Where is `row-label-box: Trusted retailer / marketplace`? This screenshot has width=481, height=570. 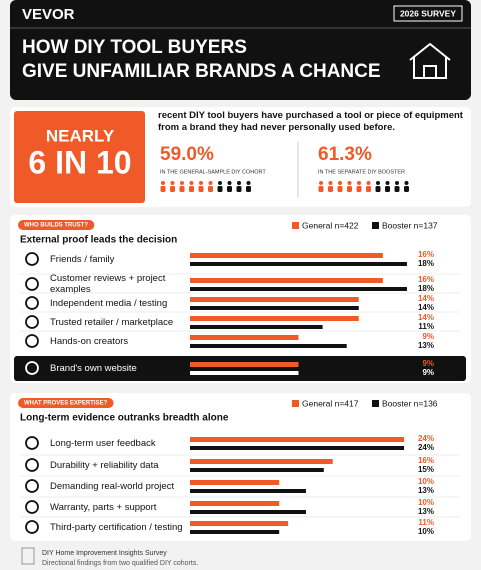
row-label-box: Trusted retailer / marketplace is located at coordinates (112, 322).